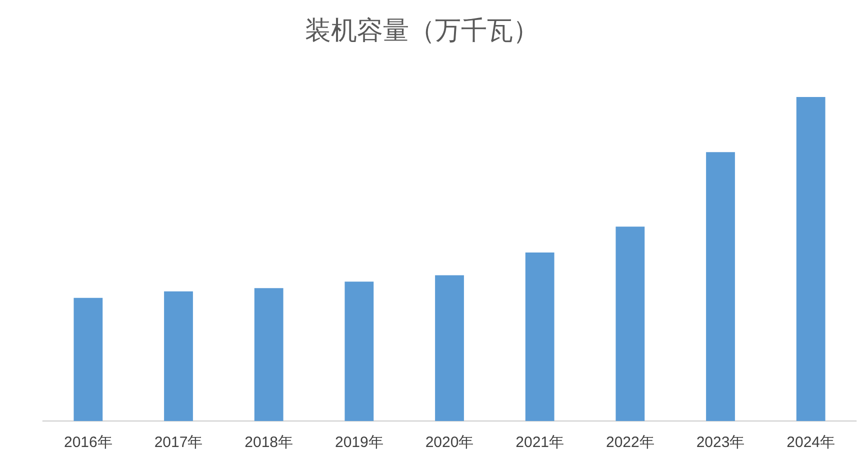 The width and height of the screenshot is (865, 460). Describe the element at coordinates (630, 442) in the screenshot. I see `x-tick-label: 2022年` at that location.